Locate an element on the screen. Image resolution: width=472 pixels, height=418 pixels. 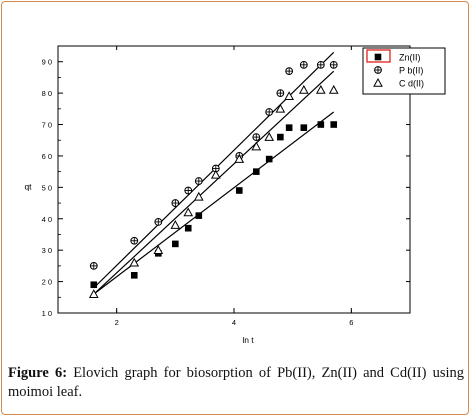
legend-label-Pb(II): P b(II) is located at coordinates (411, 71).